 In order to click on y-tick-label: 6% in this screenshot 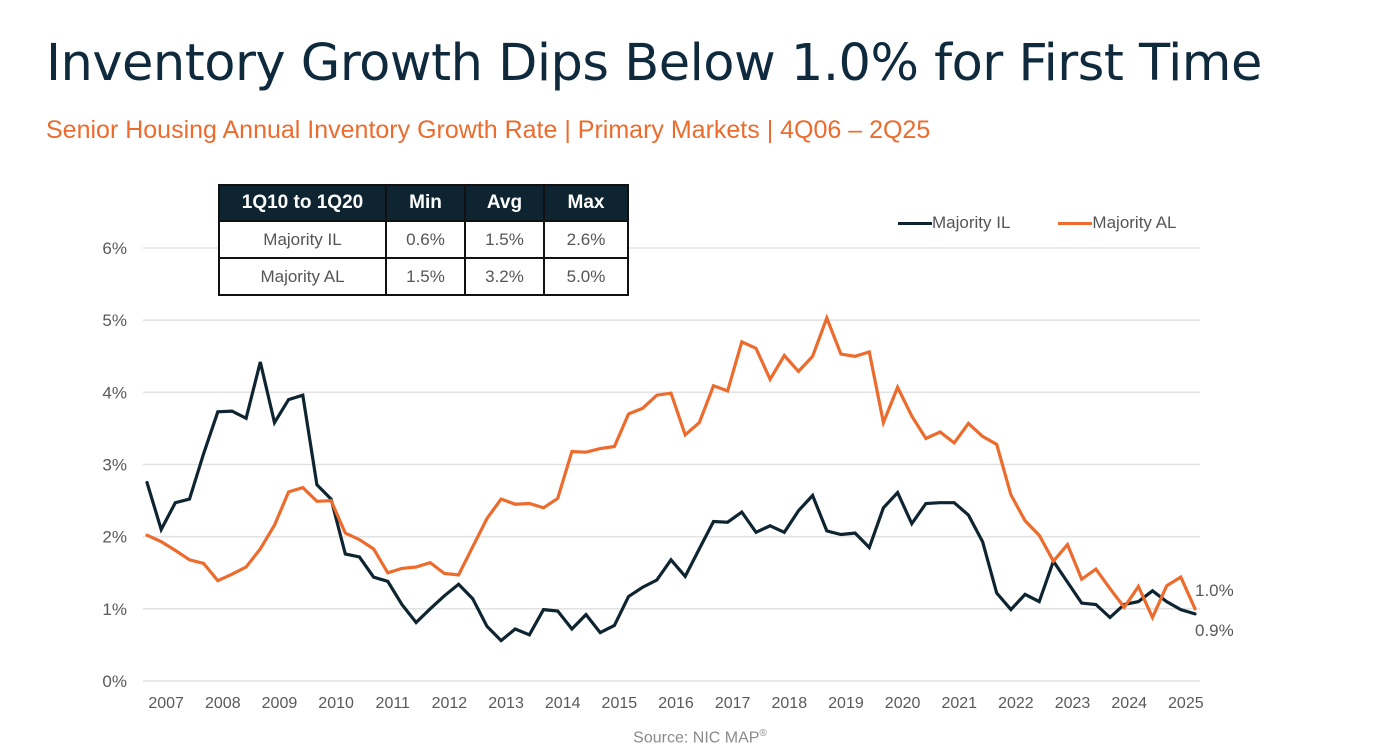, I will do `click(114, 248)`.